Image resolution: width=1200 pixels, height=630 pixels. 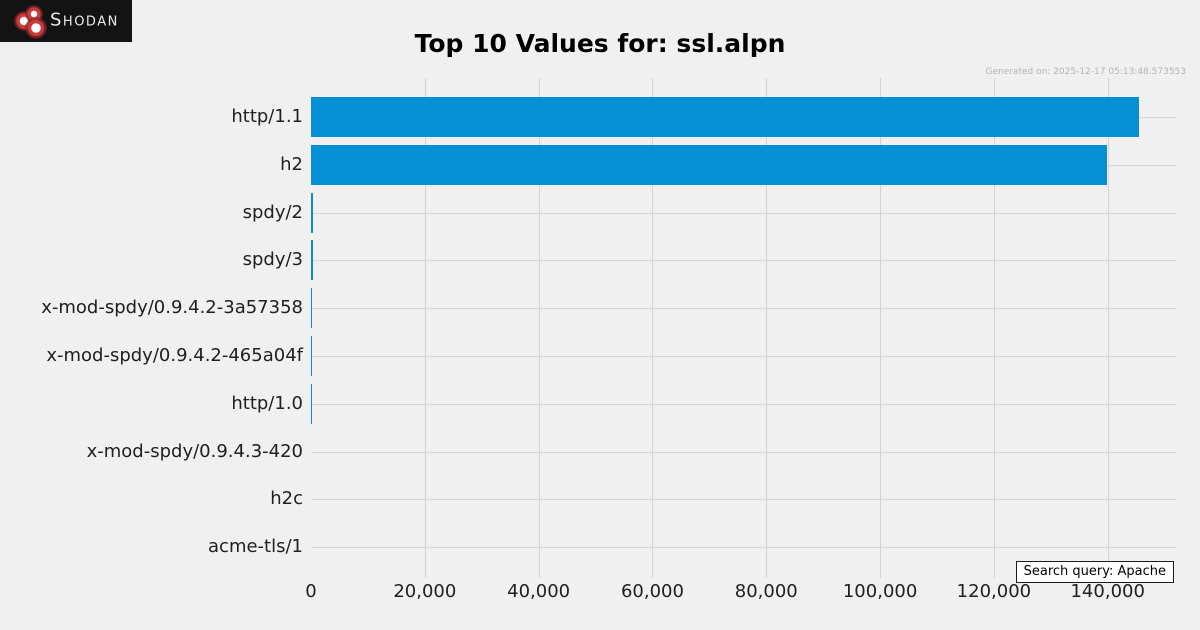 What do you see at coordinates (194, 451) in the screenshot?
I see `y-axis-label: x-mod-spdy/0.9.4.3-420` at bounding box center [194, 451].